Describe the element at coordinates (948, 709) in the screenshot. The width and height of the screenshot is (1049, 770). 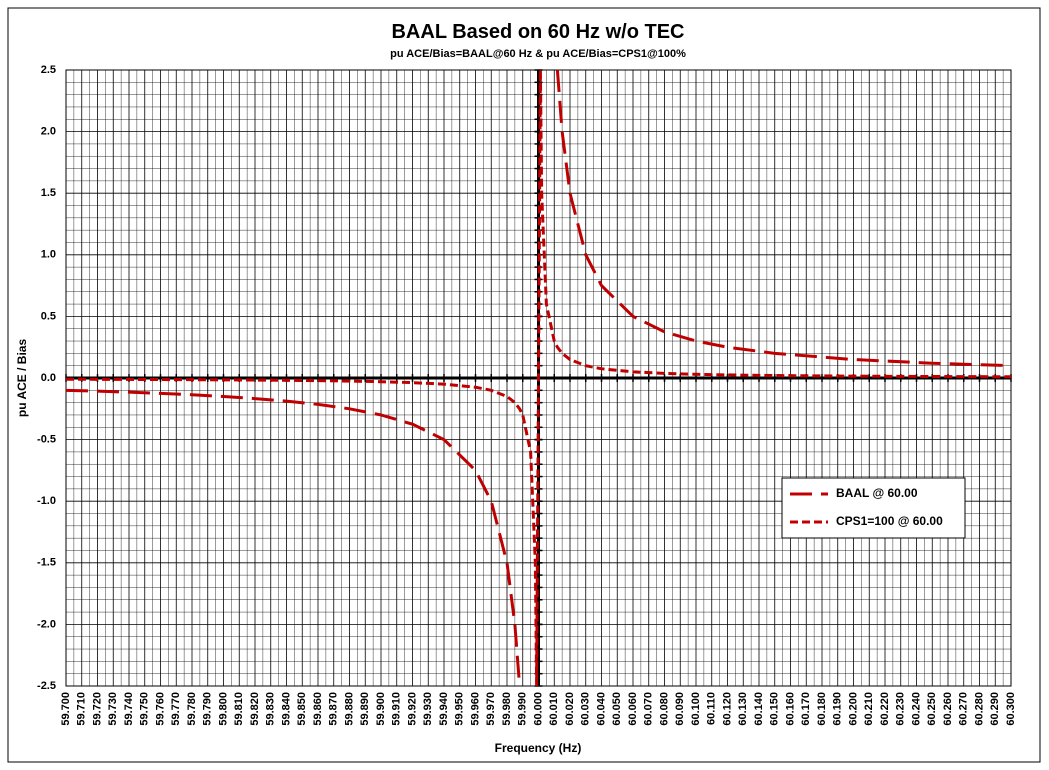
I see `x-tick-label: 60.260` at that location.